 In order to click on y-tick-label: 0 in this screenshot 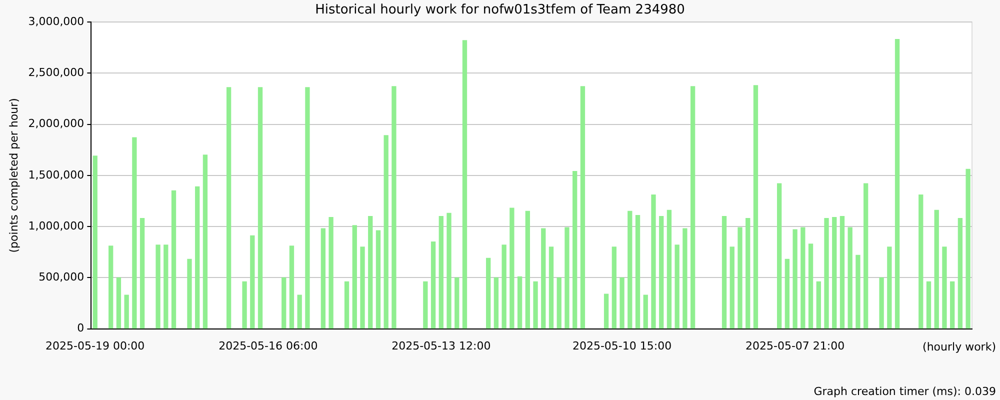, I will do `click(80, 328)`.